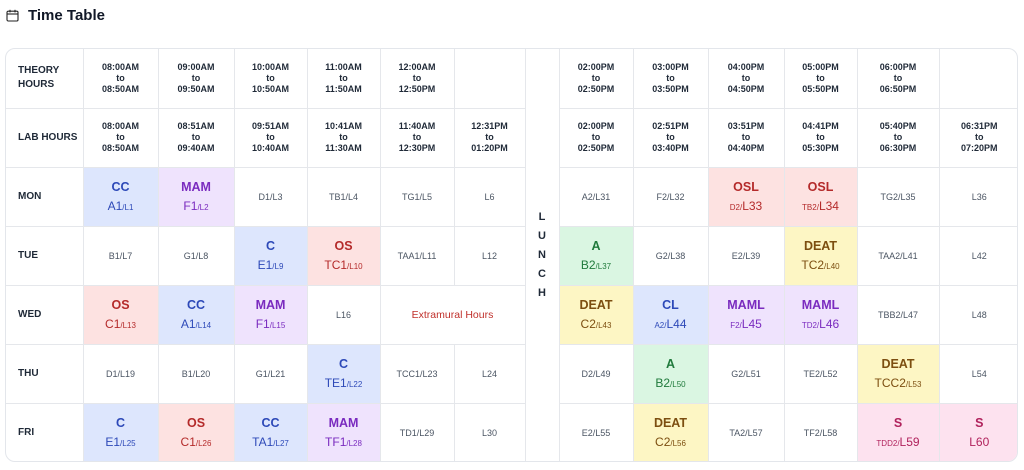 The height and width of the screenshot is (470, 1024). I want to click on time-from: 10:41AM, so click(343, 126).